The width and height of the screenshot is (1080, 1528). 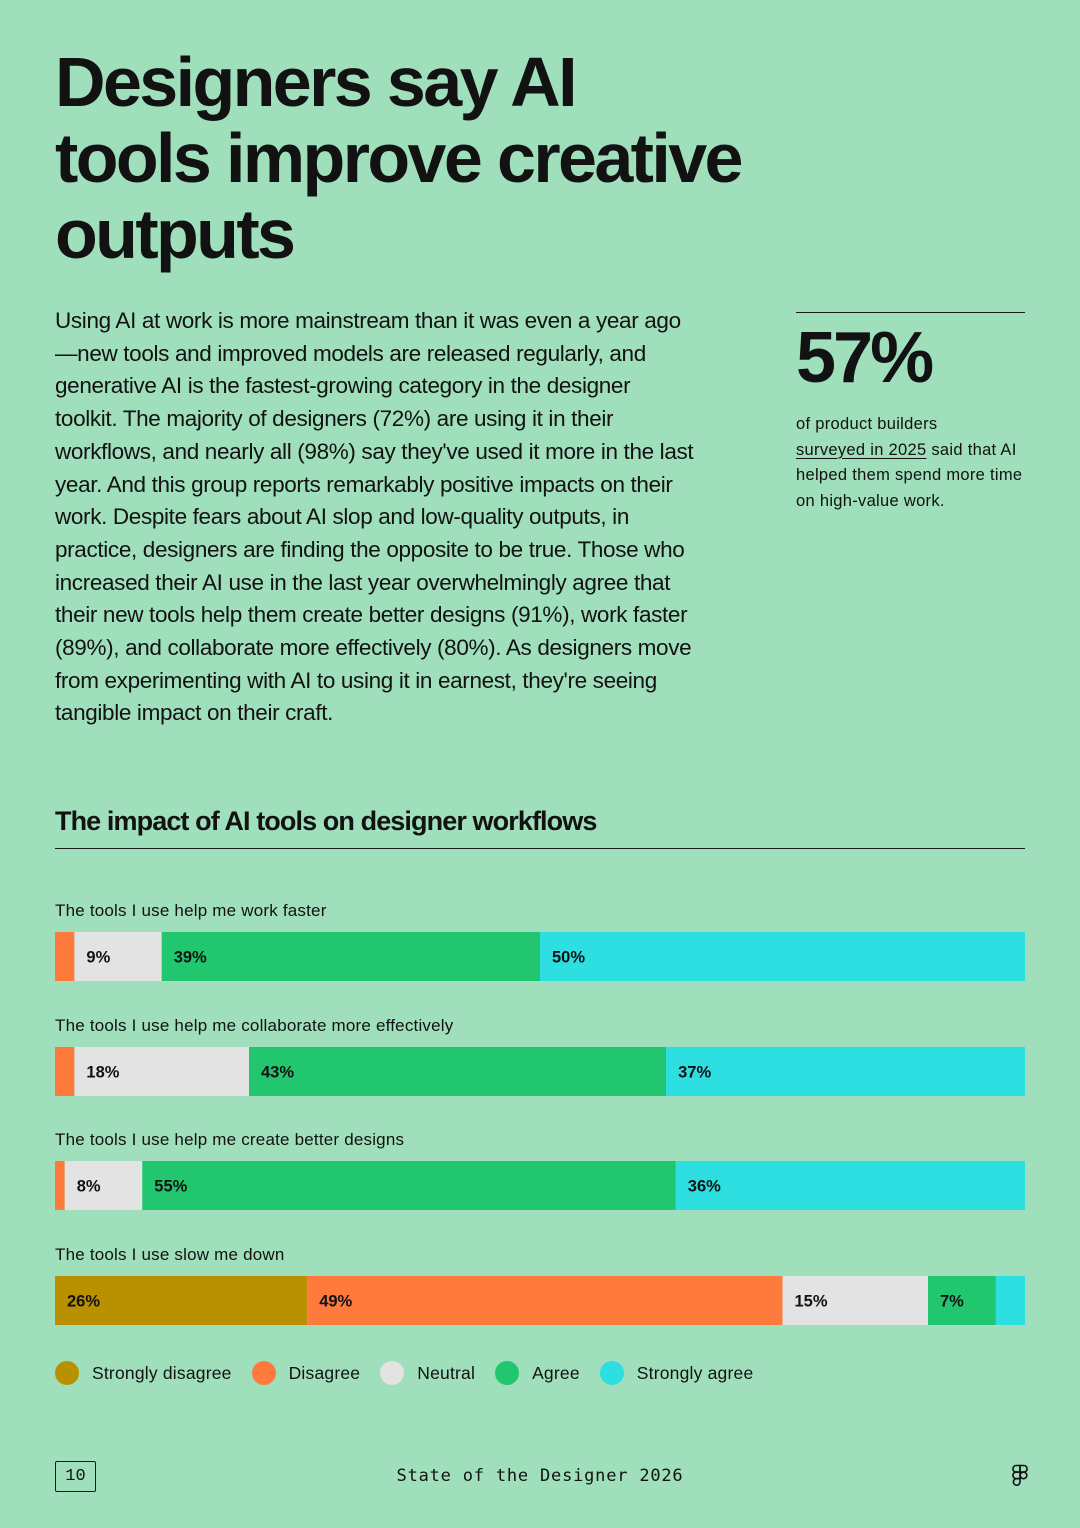 What do you see at coordinates (507, 1373) in the screenshot?
I see `legend-swatch-agree` at bounding box center [507, 1373].